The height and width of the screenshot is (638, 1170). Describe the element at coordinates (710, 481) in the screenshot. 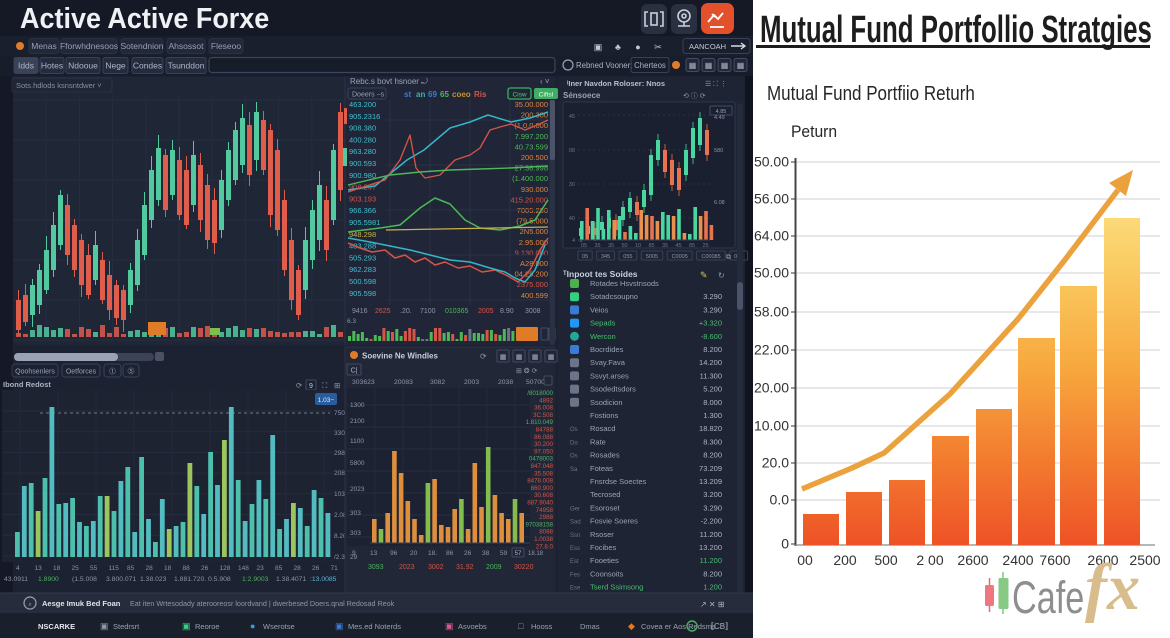

I see `svg-text: 13.209` at that location.